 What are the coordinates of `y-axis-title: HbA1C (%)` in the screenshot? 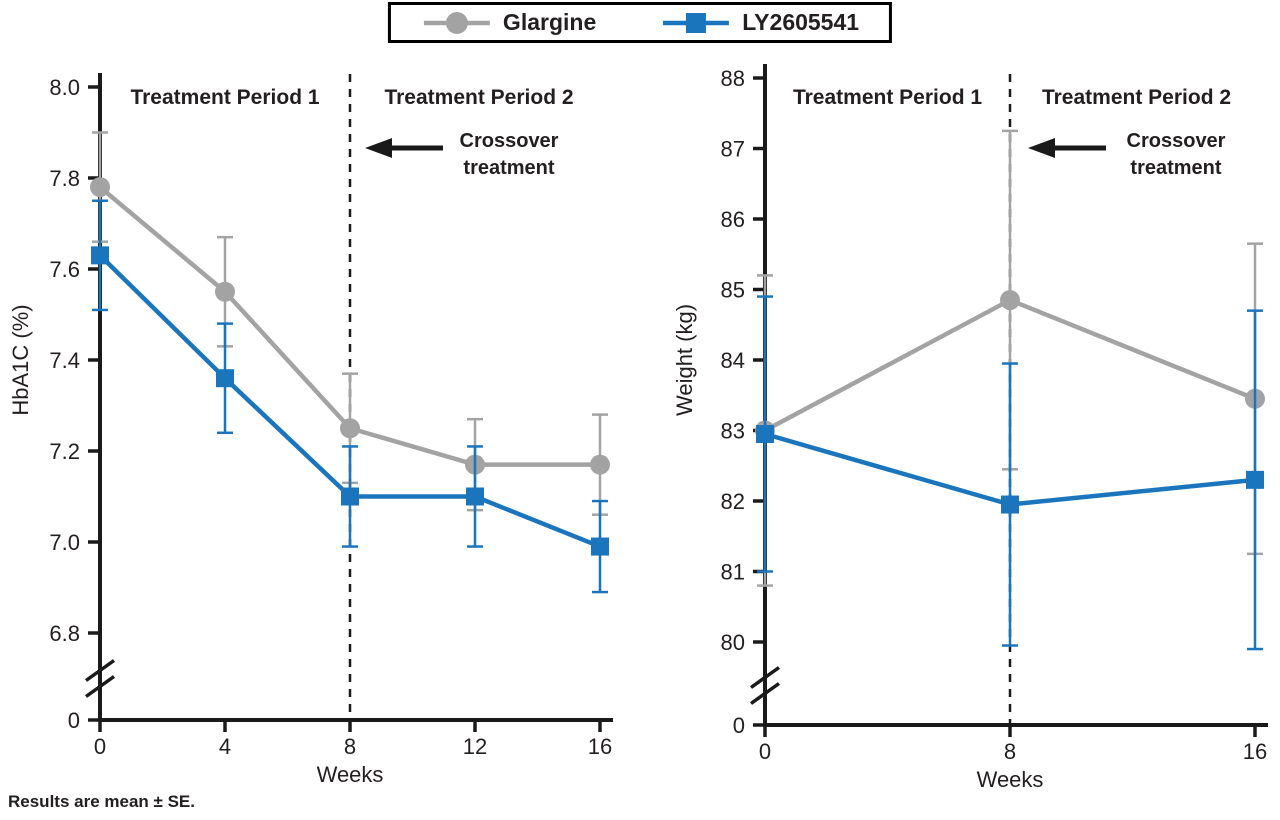 It's located at (20, 359).